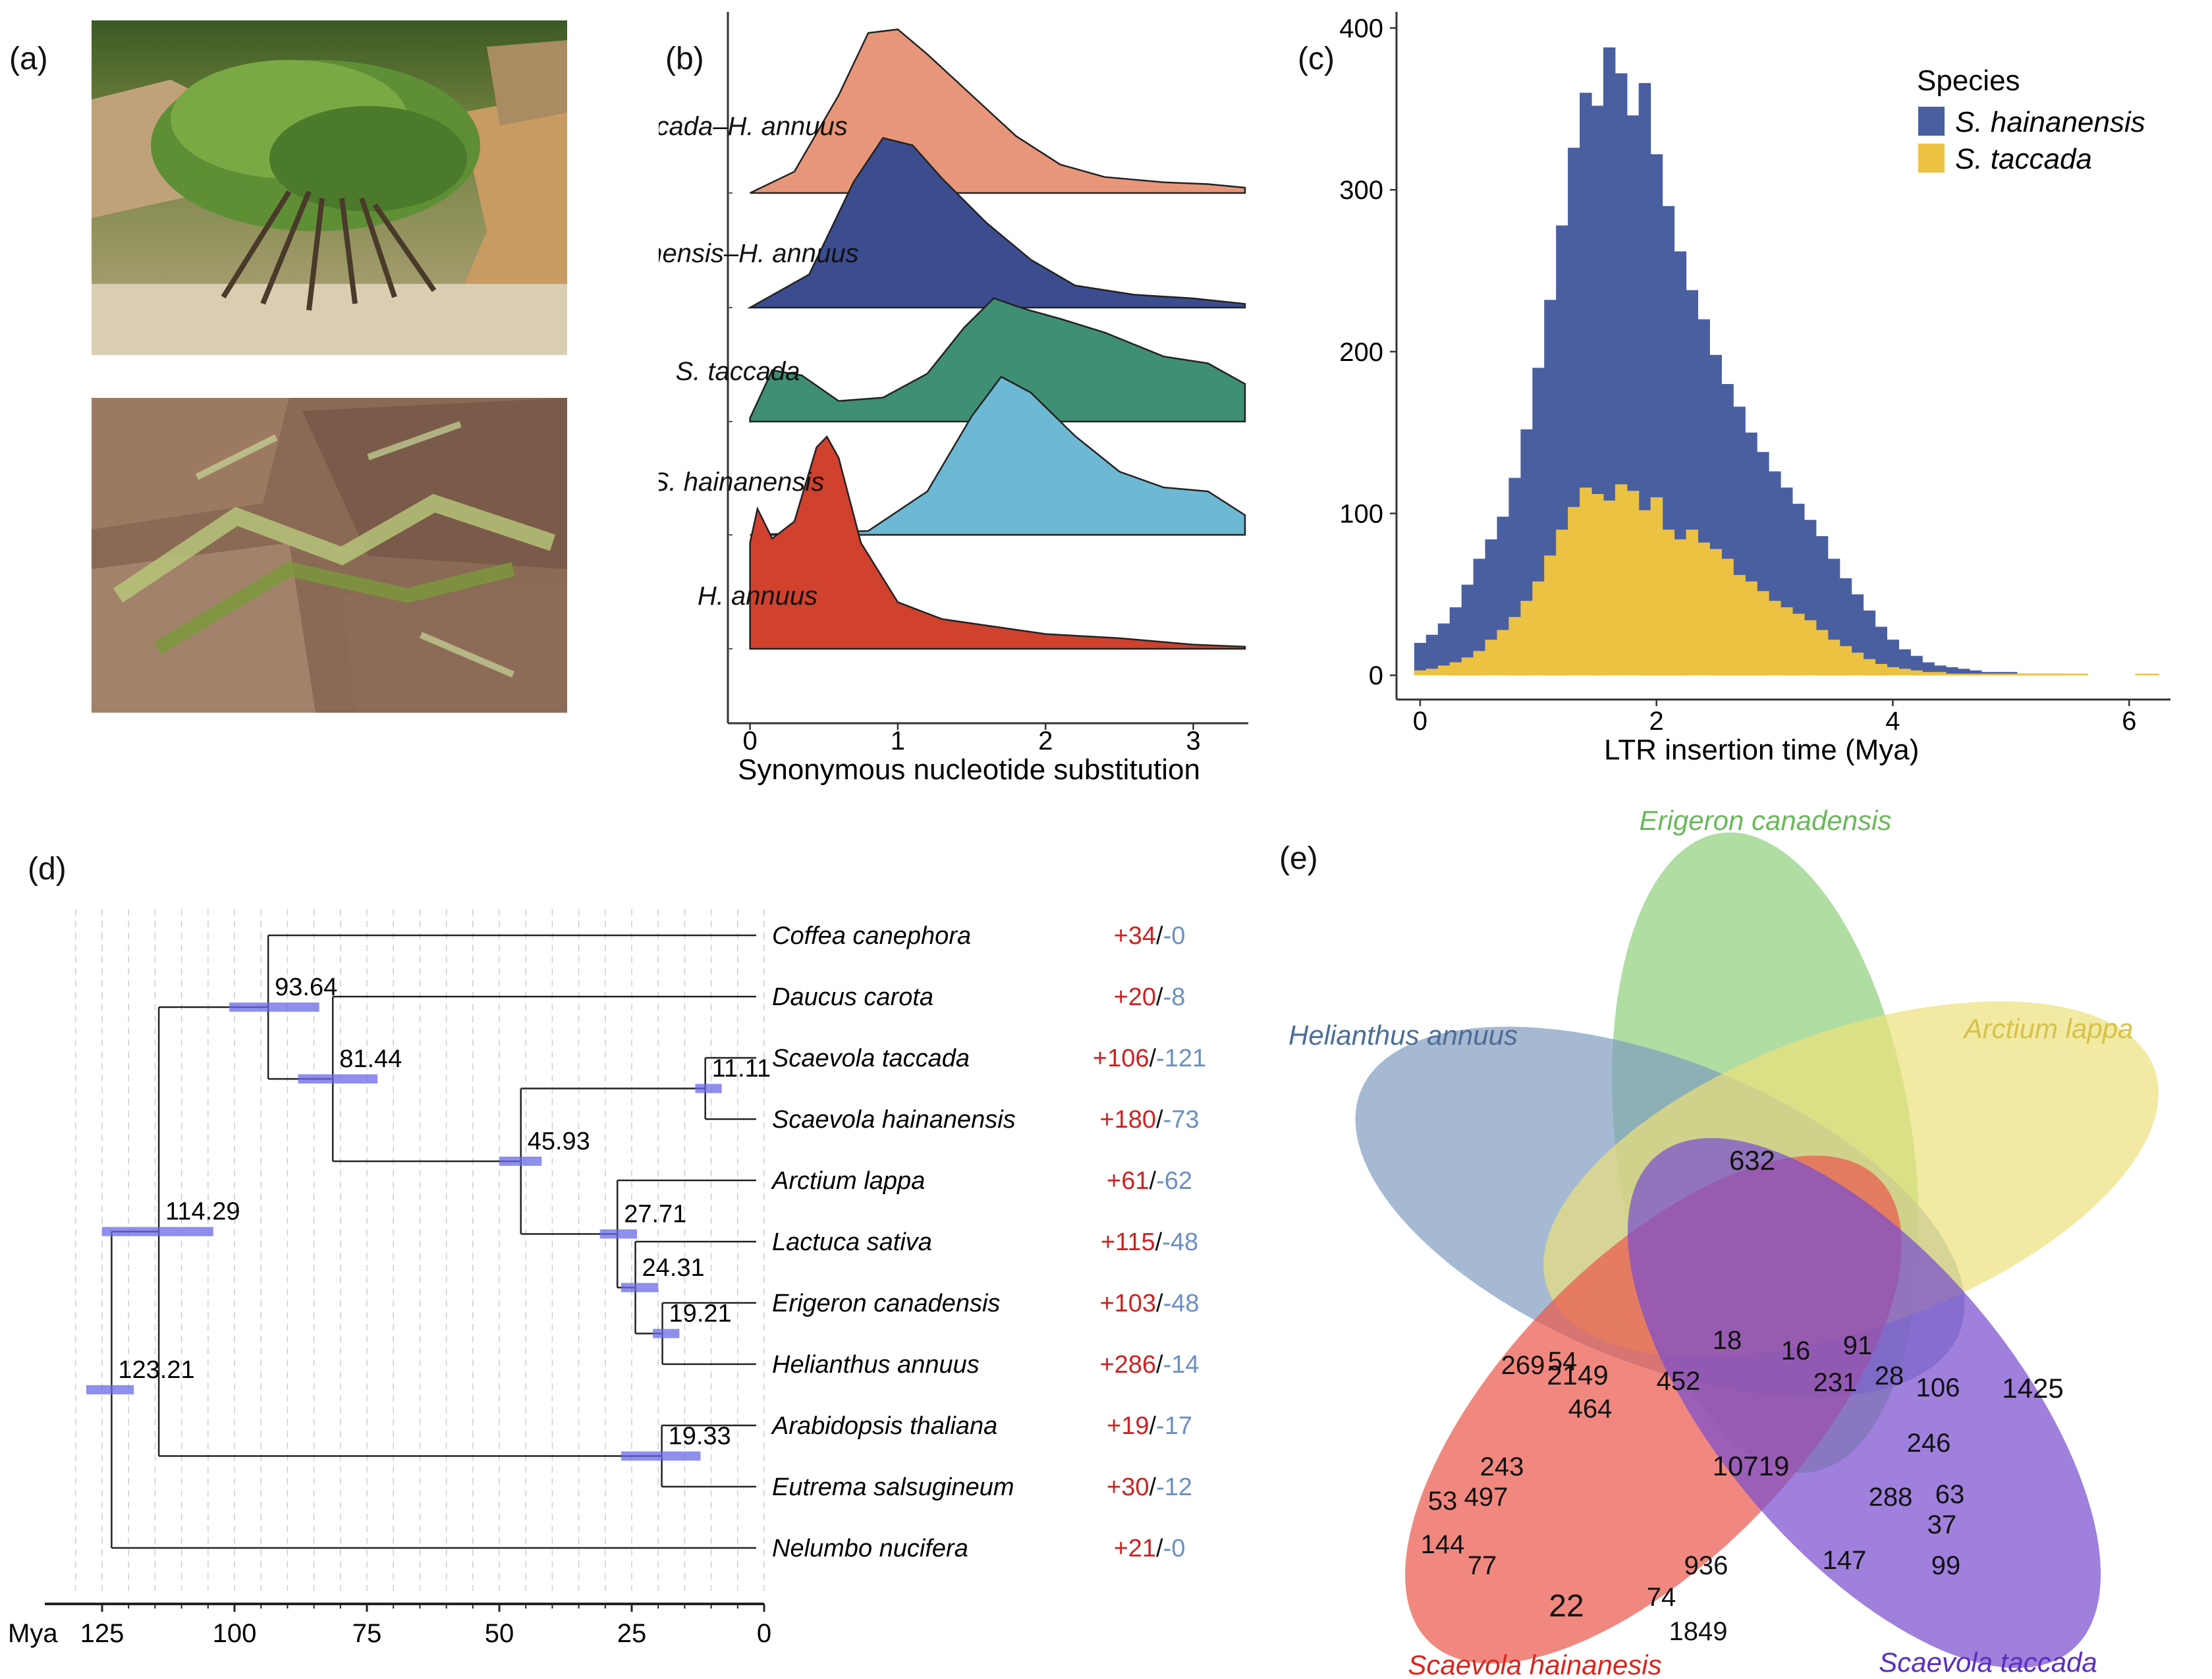  What do you see at coordinates (235, 1633) in the screenshot?
I see `tree-axis-tick-label: 100` at bounding box center [235, 1633].